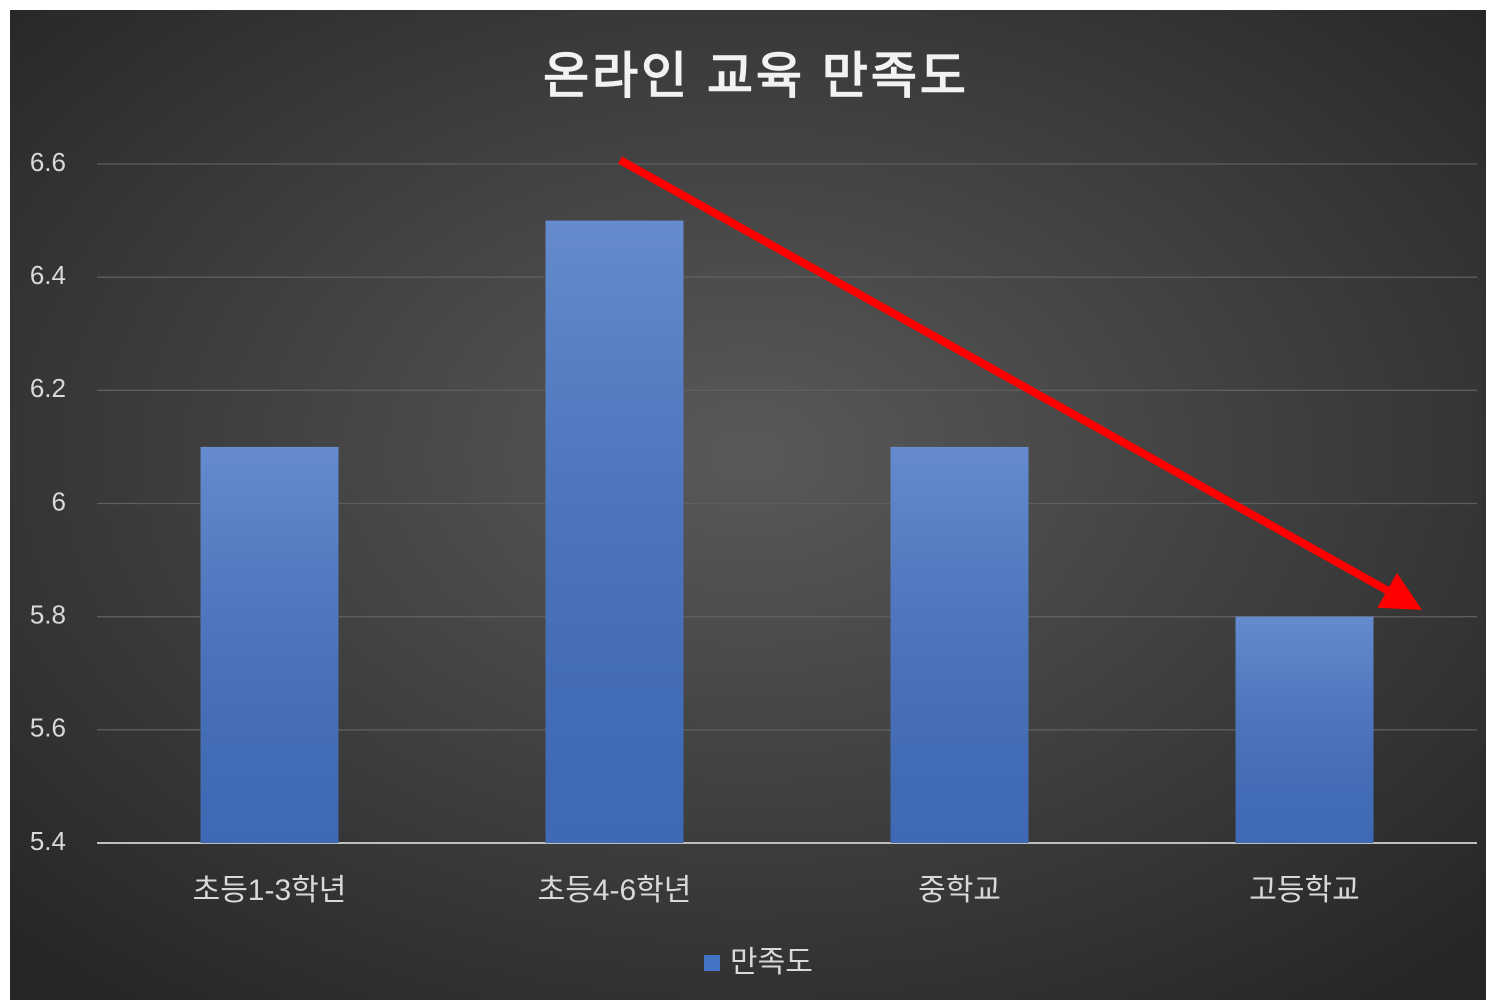  I want to click on x-tick-label: 고등학교, so click(1304, 890).